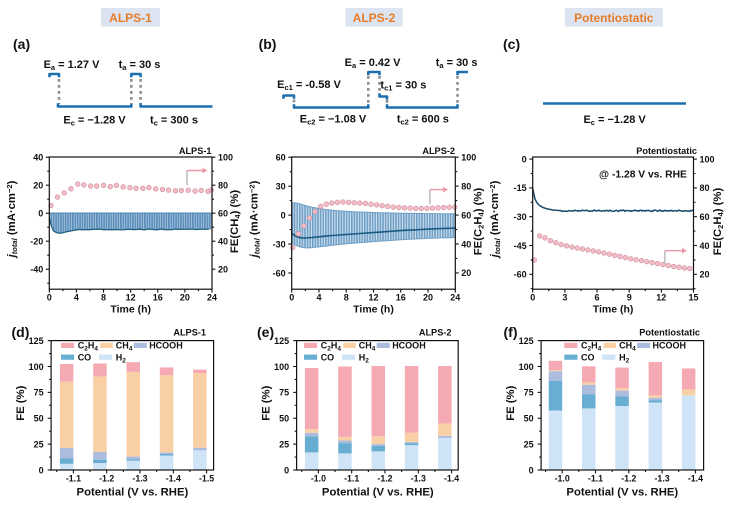  What do you see at coordinates (564, 298) in the screenshot?
I see `svg-text: 3` at bounding box center [564, 298].